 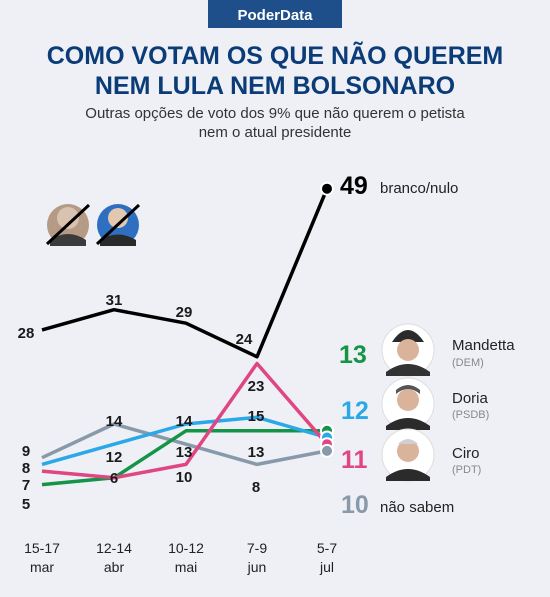 What do you see at coordinates (466, 470) in the screenshot?
I see `party-ciro: (PDT)` at bounding box center [466, 470].